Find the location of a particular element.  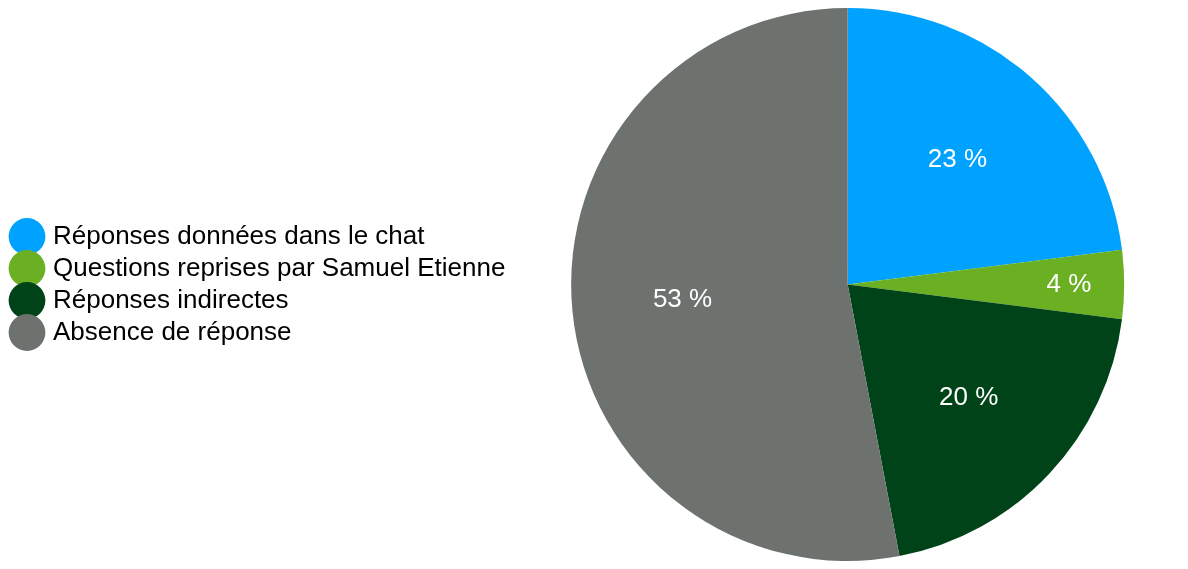

data-label: 53 % is located at coordinates (682, 298).